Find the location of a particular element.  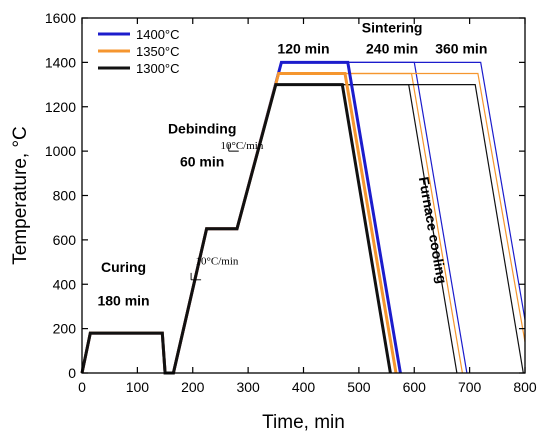

legend-label: 1300°C is located at coordinates (158, 68).